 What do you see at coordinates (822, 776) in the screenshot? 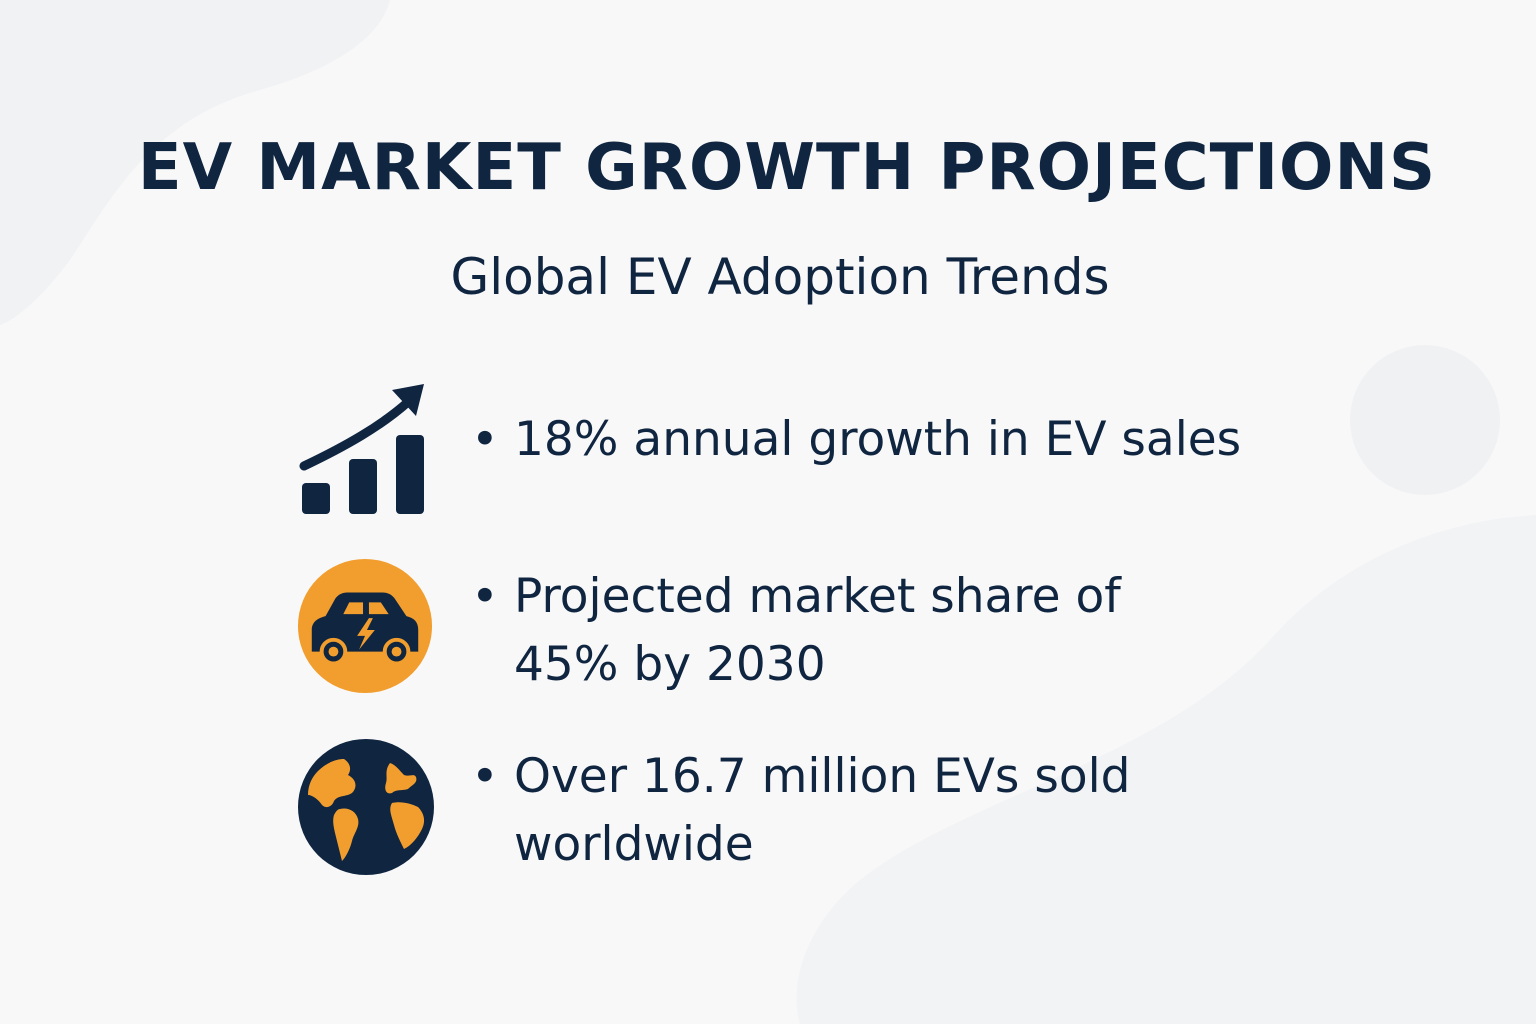
I see `text-line: Over 16.7 million EVs sold` at bounding box center [822, 776].